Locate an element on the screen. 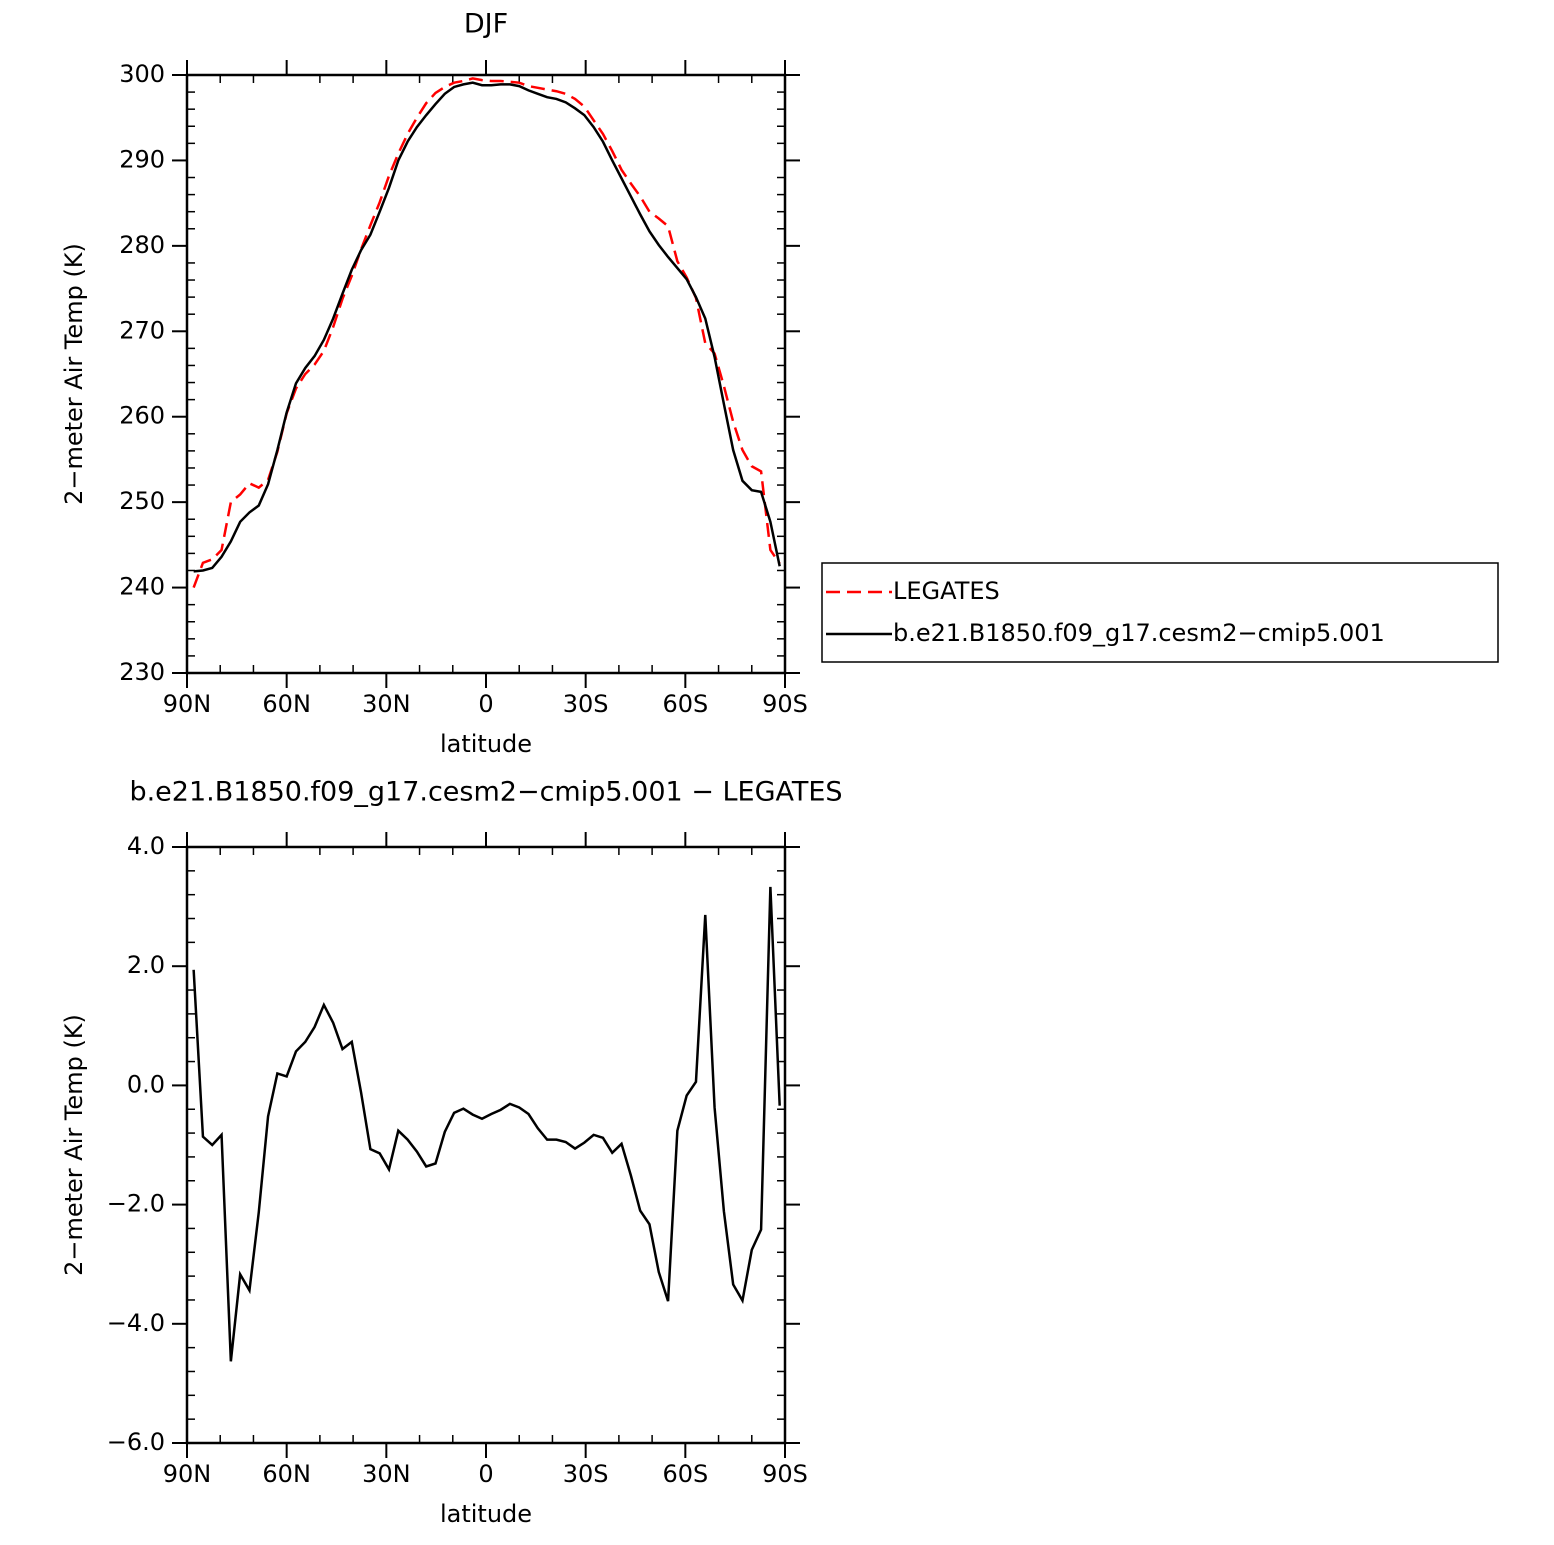 Image resolution: width=1554 pixels, height=1545 pixels. y-tick-label: 230 is located at coordinates (142, 672).